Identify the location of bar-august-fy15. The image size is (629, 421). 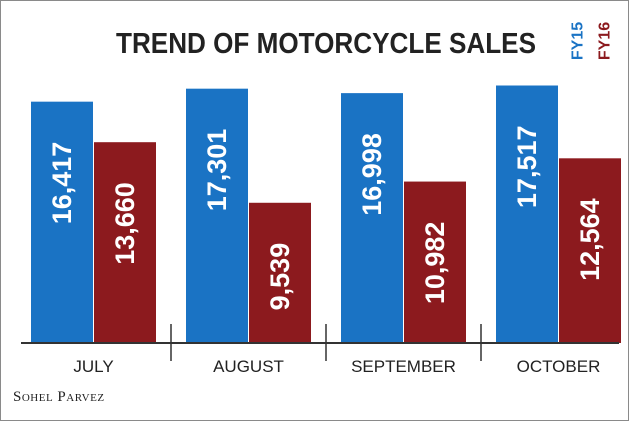
(217, 216).